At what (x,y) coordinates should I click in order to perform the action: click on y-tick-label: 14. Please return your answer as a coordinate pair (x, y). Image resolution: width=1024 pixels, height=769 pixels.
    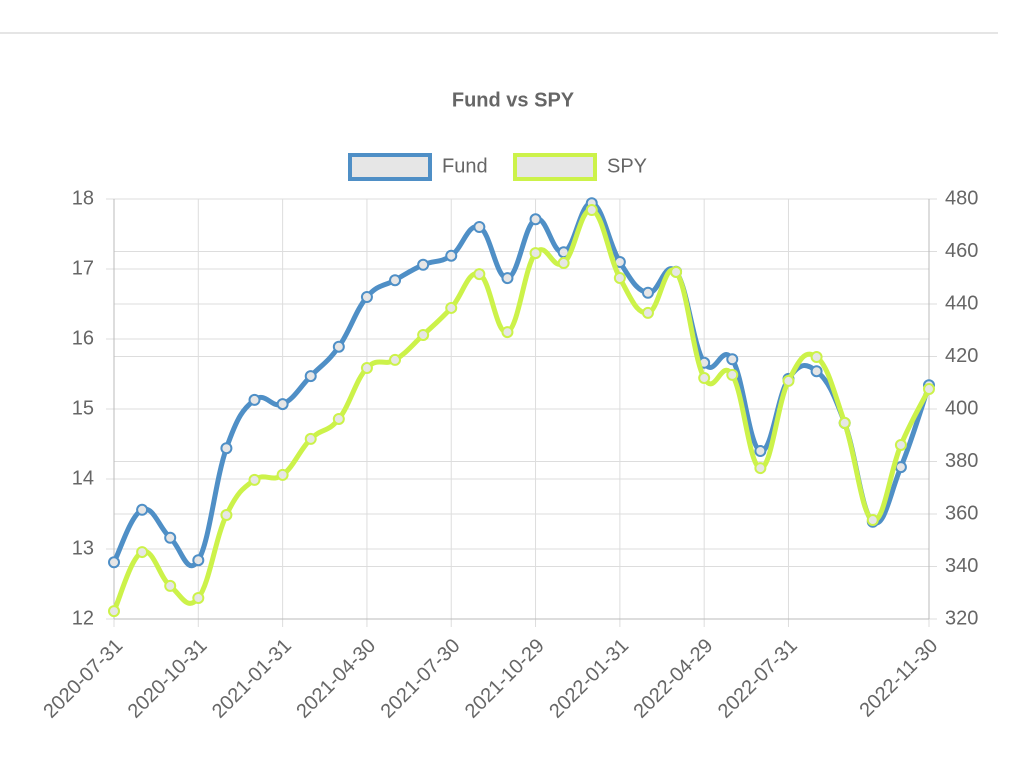
    Looking at the image, I should click on (83, 478).